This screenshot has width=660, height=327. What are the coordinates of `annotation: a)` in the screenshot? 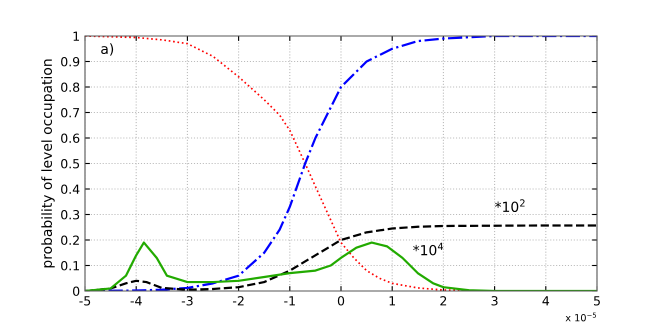 It's located at (107, 49).